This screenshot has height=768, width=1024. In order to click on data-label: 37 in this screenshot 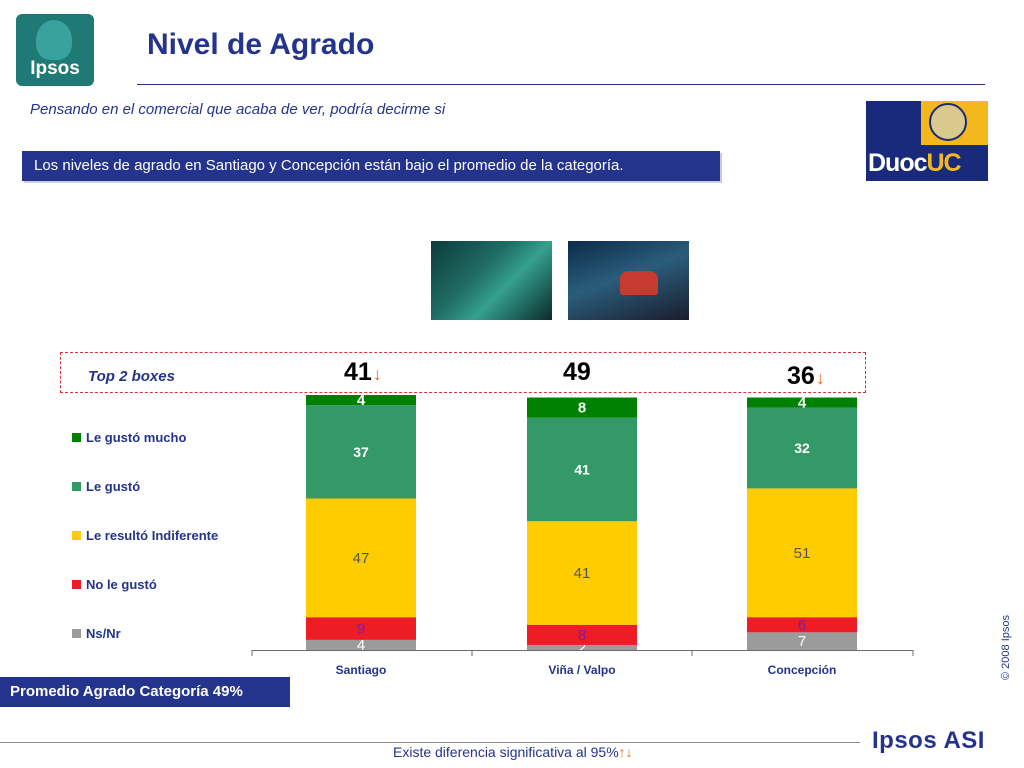, I will do `click(361, 452)`.